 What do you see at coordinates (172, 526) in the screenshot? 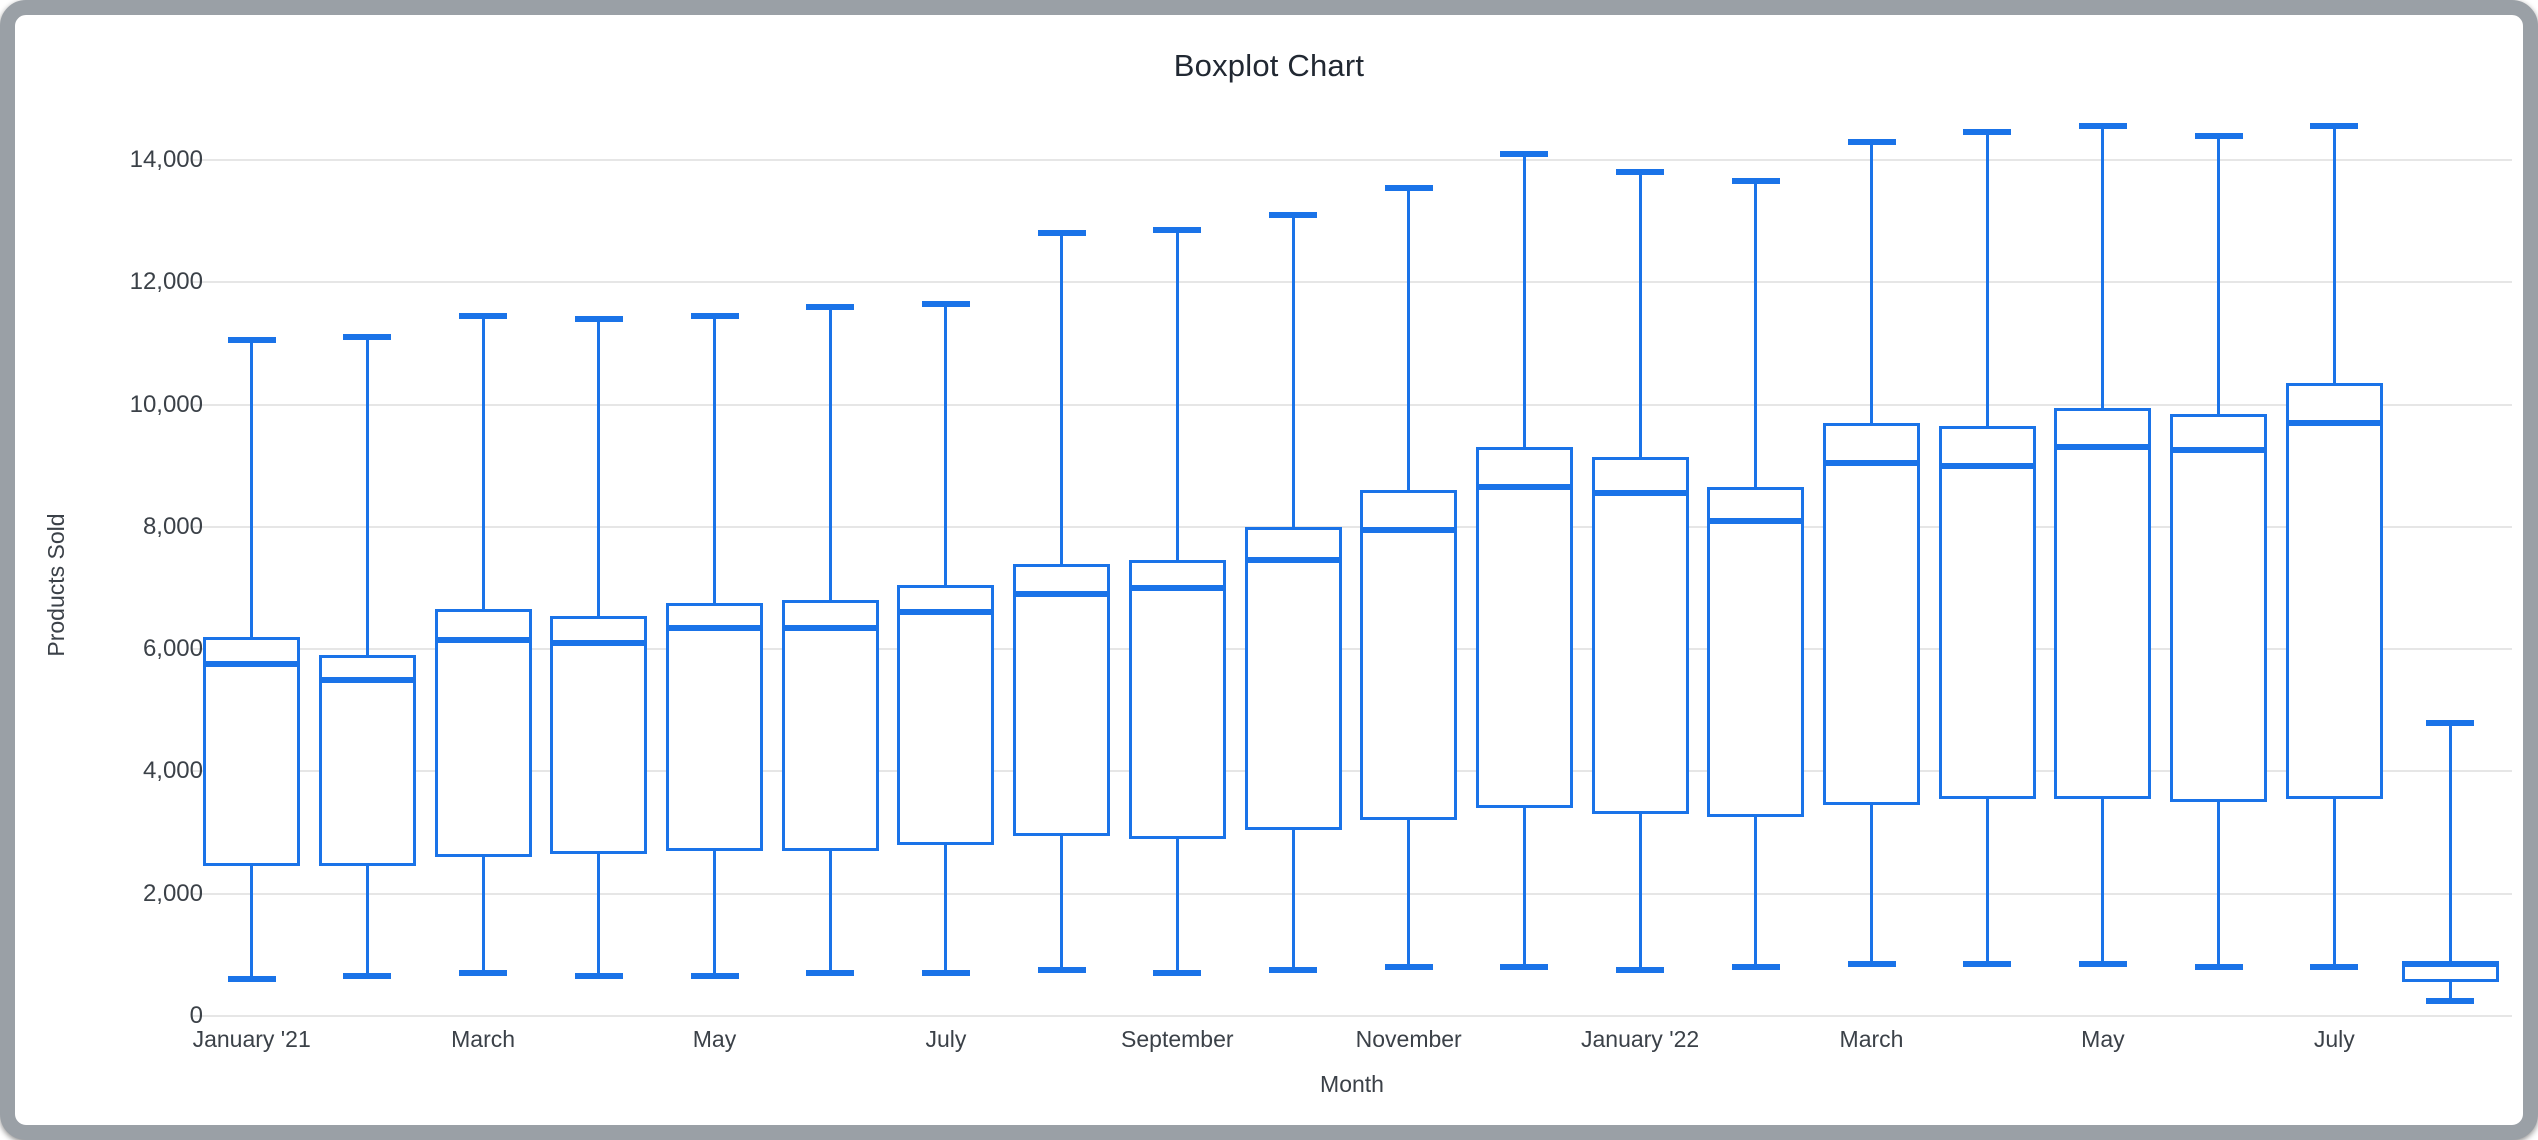
I see `y-tick-label: 8,000` at bounding box center [172, 526].